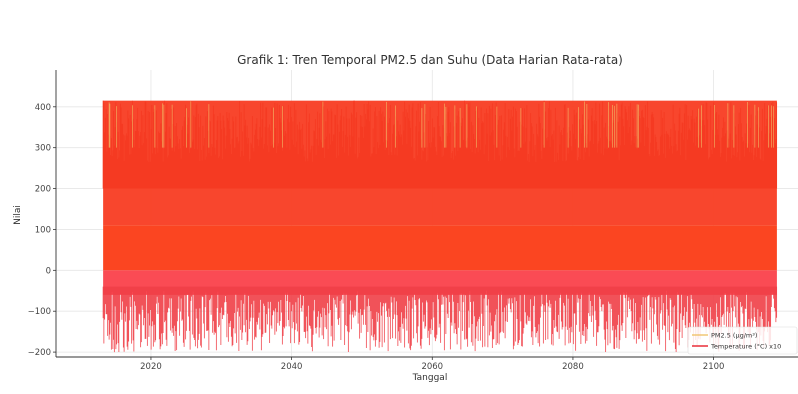 Image resolution: width=798 pixels, height=394 pixels. I want to click on y-tick-label: 0, so click(48, 271).